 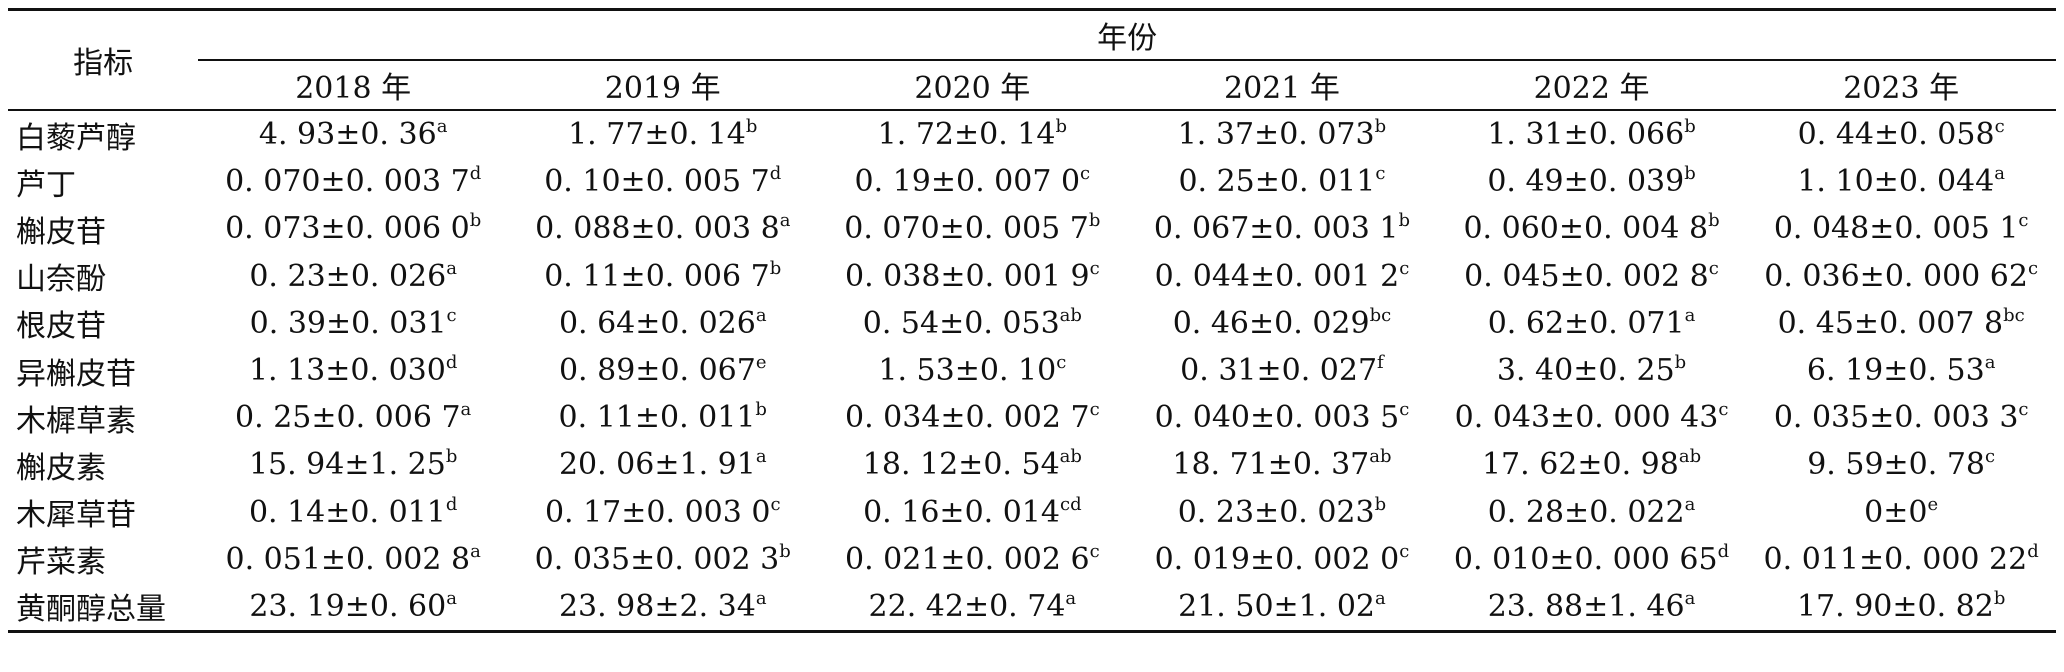 I want to click on table-cell: 3. 40±0. 25b, so click(x=1592, y=370).